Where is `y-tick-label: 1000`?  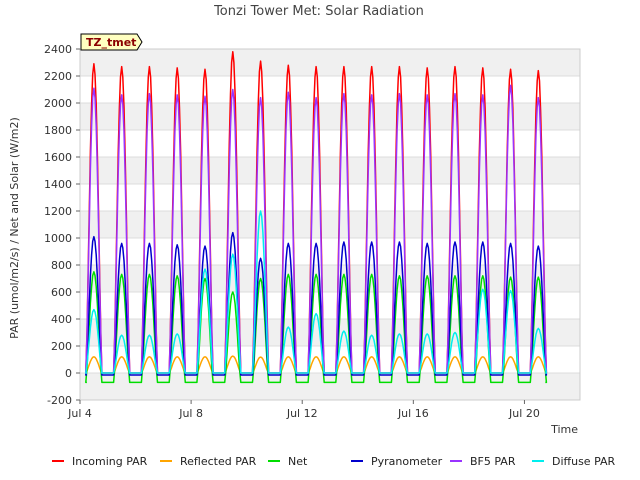 y-tick-label: 1000 is located at coordinates (58, 238).